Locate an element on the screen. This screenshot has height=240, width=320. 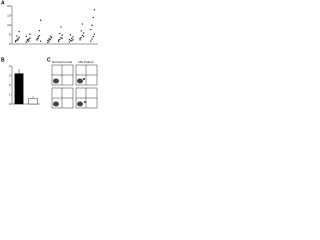
y-tick-label: 4 is located at coordinates (10, 66).